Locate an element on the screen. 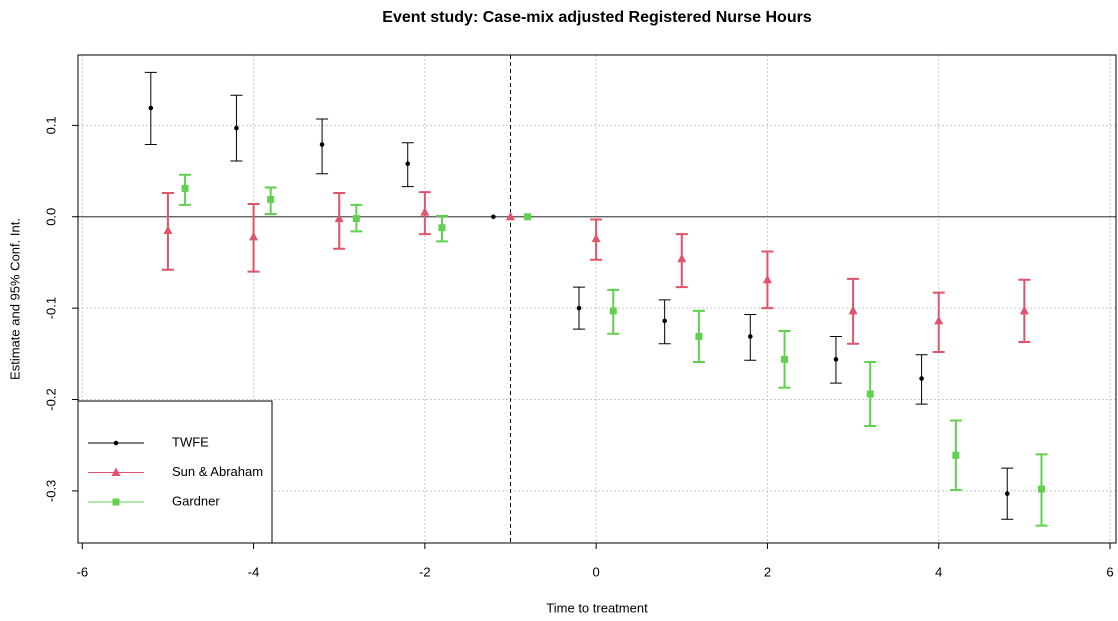 This screenshot has height=621, width=1118. legend-label: Sun & Abraham is located at coordinates (217, 471).